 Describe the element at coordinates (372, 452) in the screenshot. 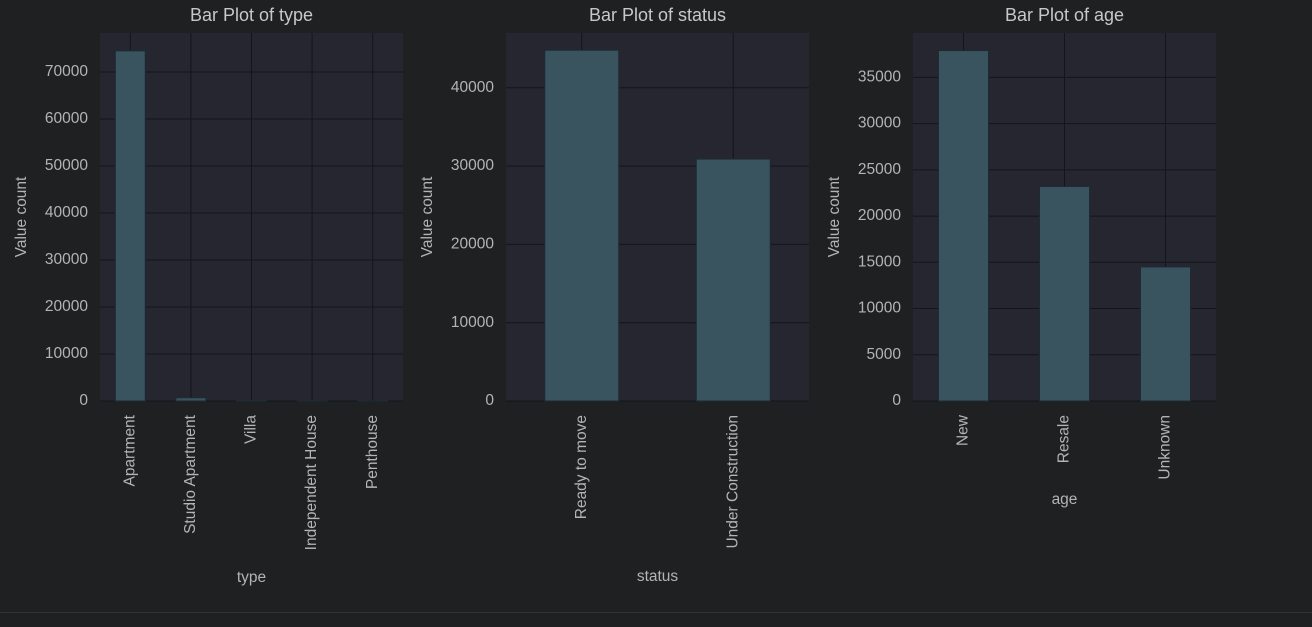

I see `x-tick-label: Penthouse` at that location.